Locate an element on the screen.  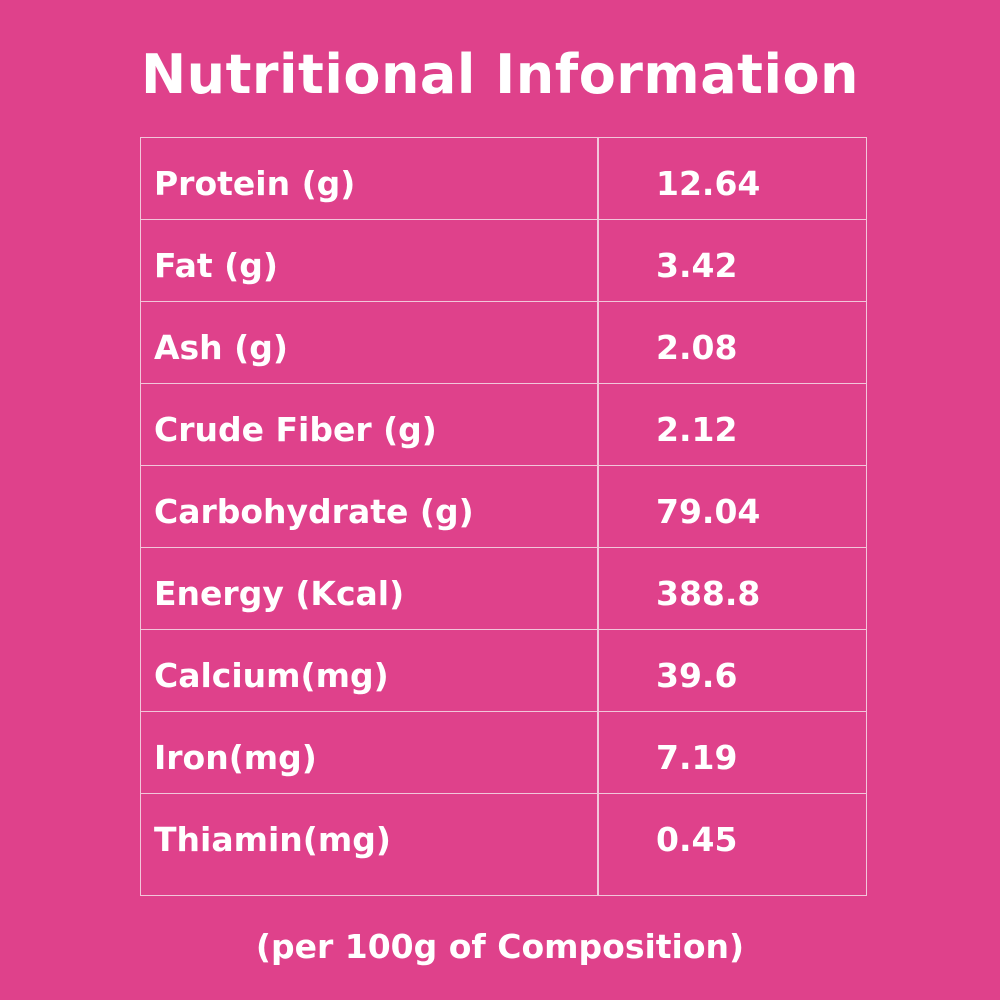
nutrient-label: Thiamin(mg) is located at coordinates (272, 839).